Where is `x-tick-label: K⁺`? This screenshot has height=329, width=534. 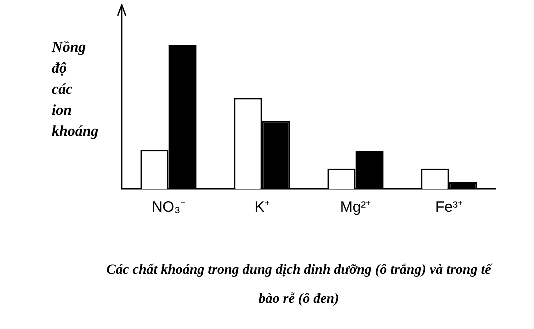
x-tick-label: K⁺ is located at coordinates (262, 207).